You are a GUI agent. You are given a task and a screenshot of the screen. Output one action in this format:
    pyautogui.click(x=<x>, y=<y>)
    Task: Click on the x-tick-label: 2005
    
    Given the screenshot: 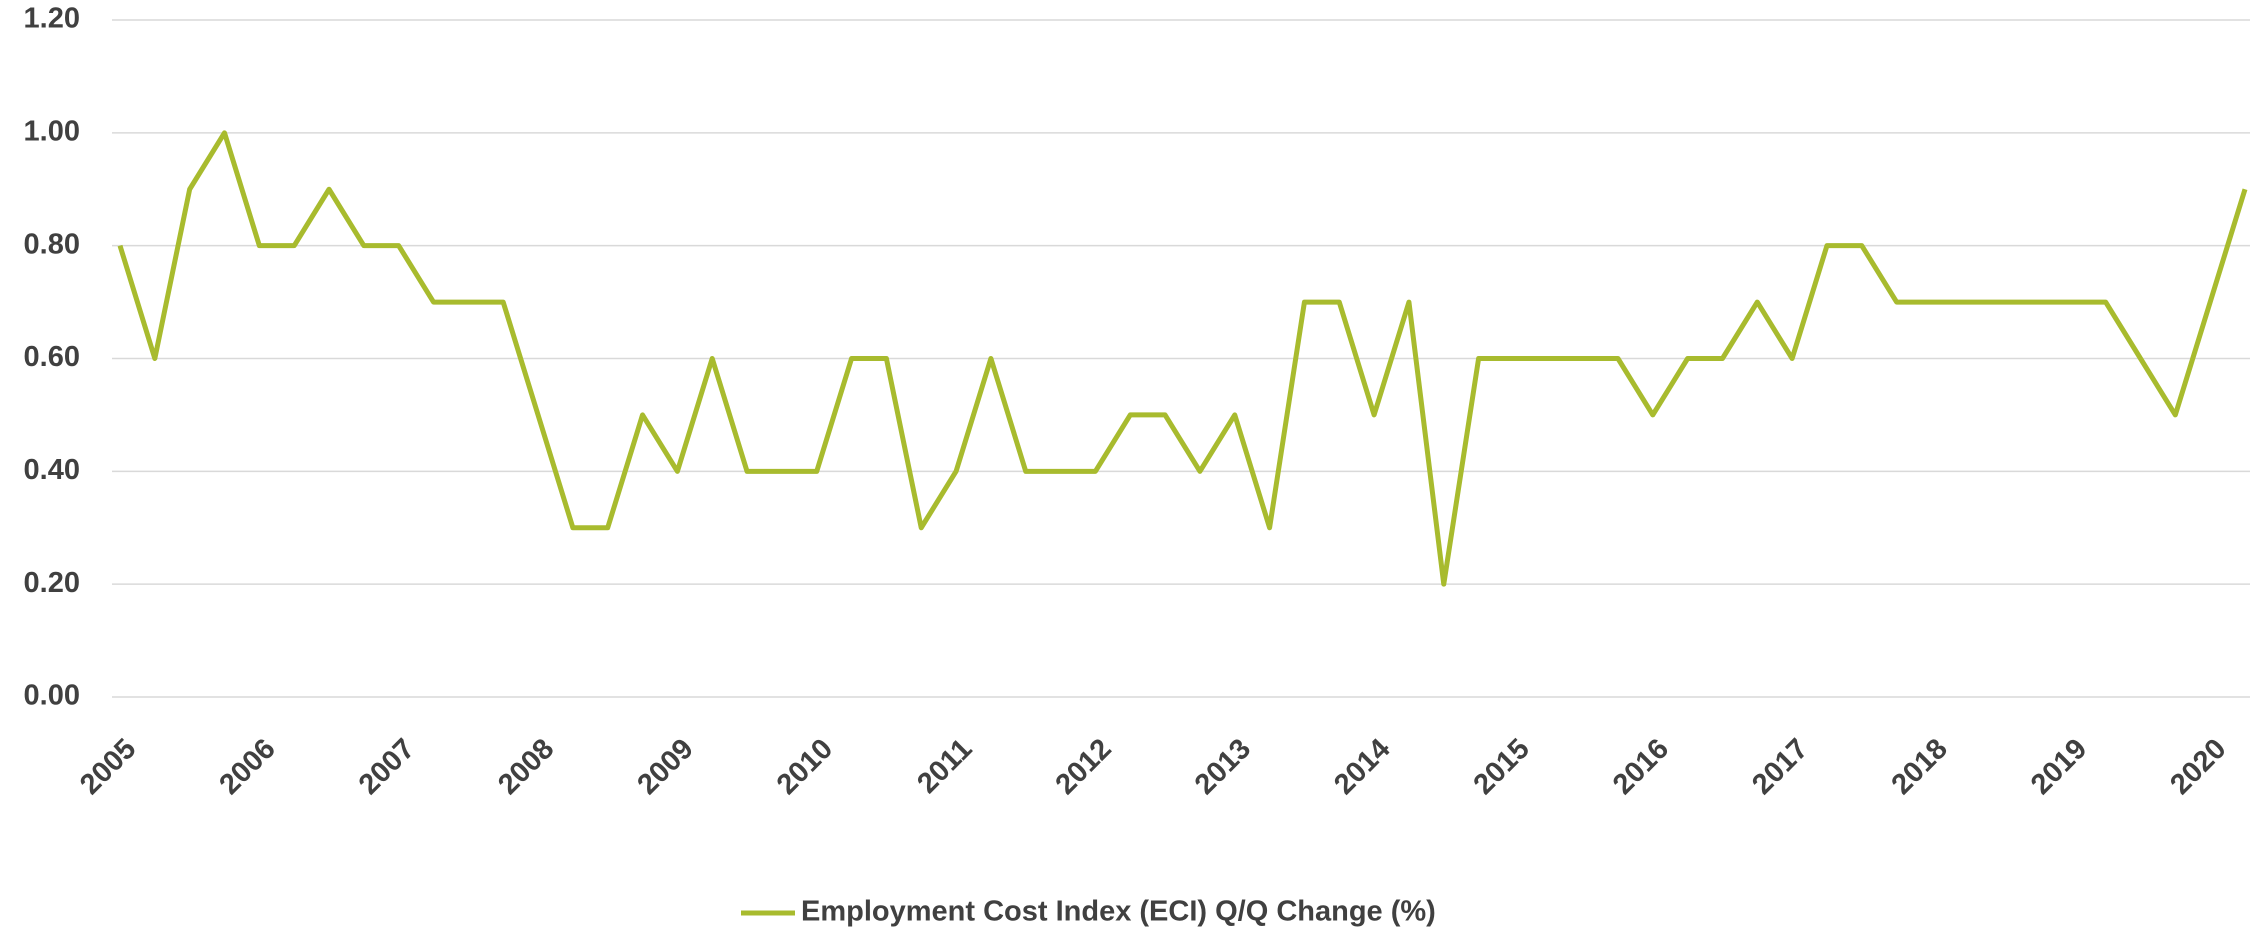 What is the action you would take?
    pyautogui.click(x=108, y=767)
    